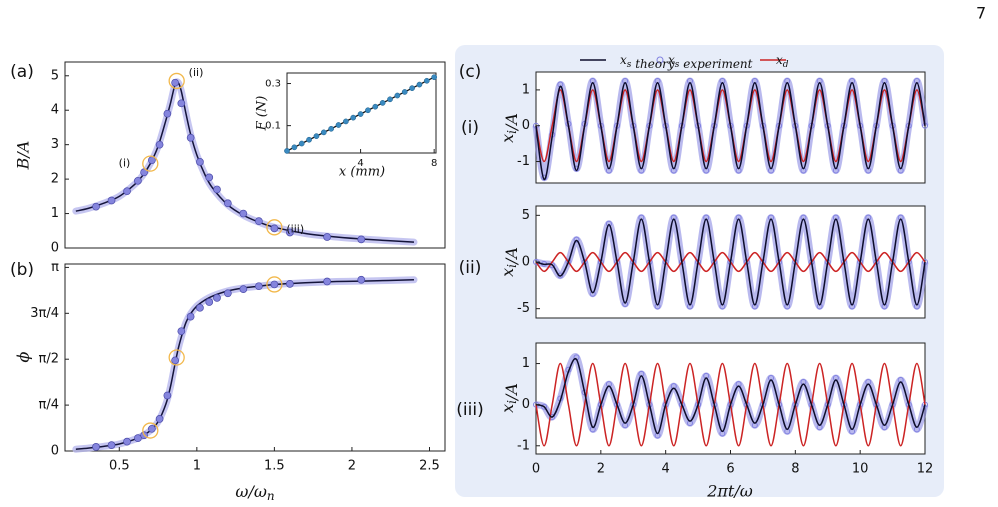  I want to click on annotation: (ii), so click(196, 72).